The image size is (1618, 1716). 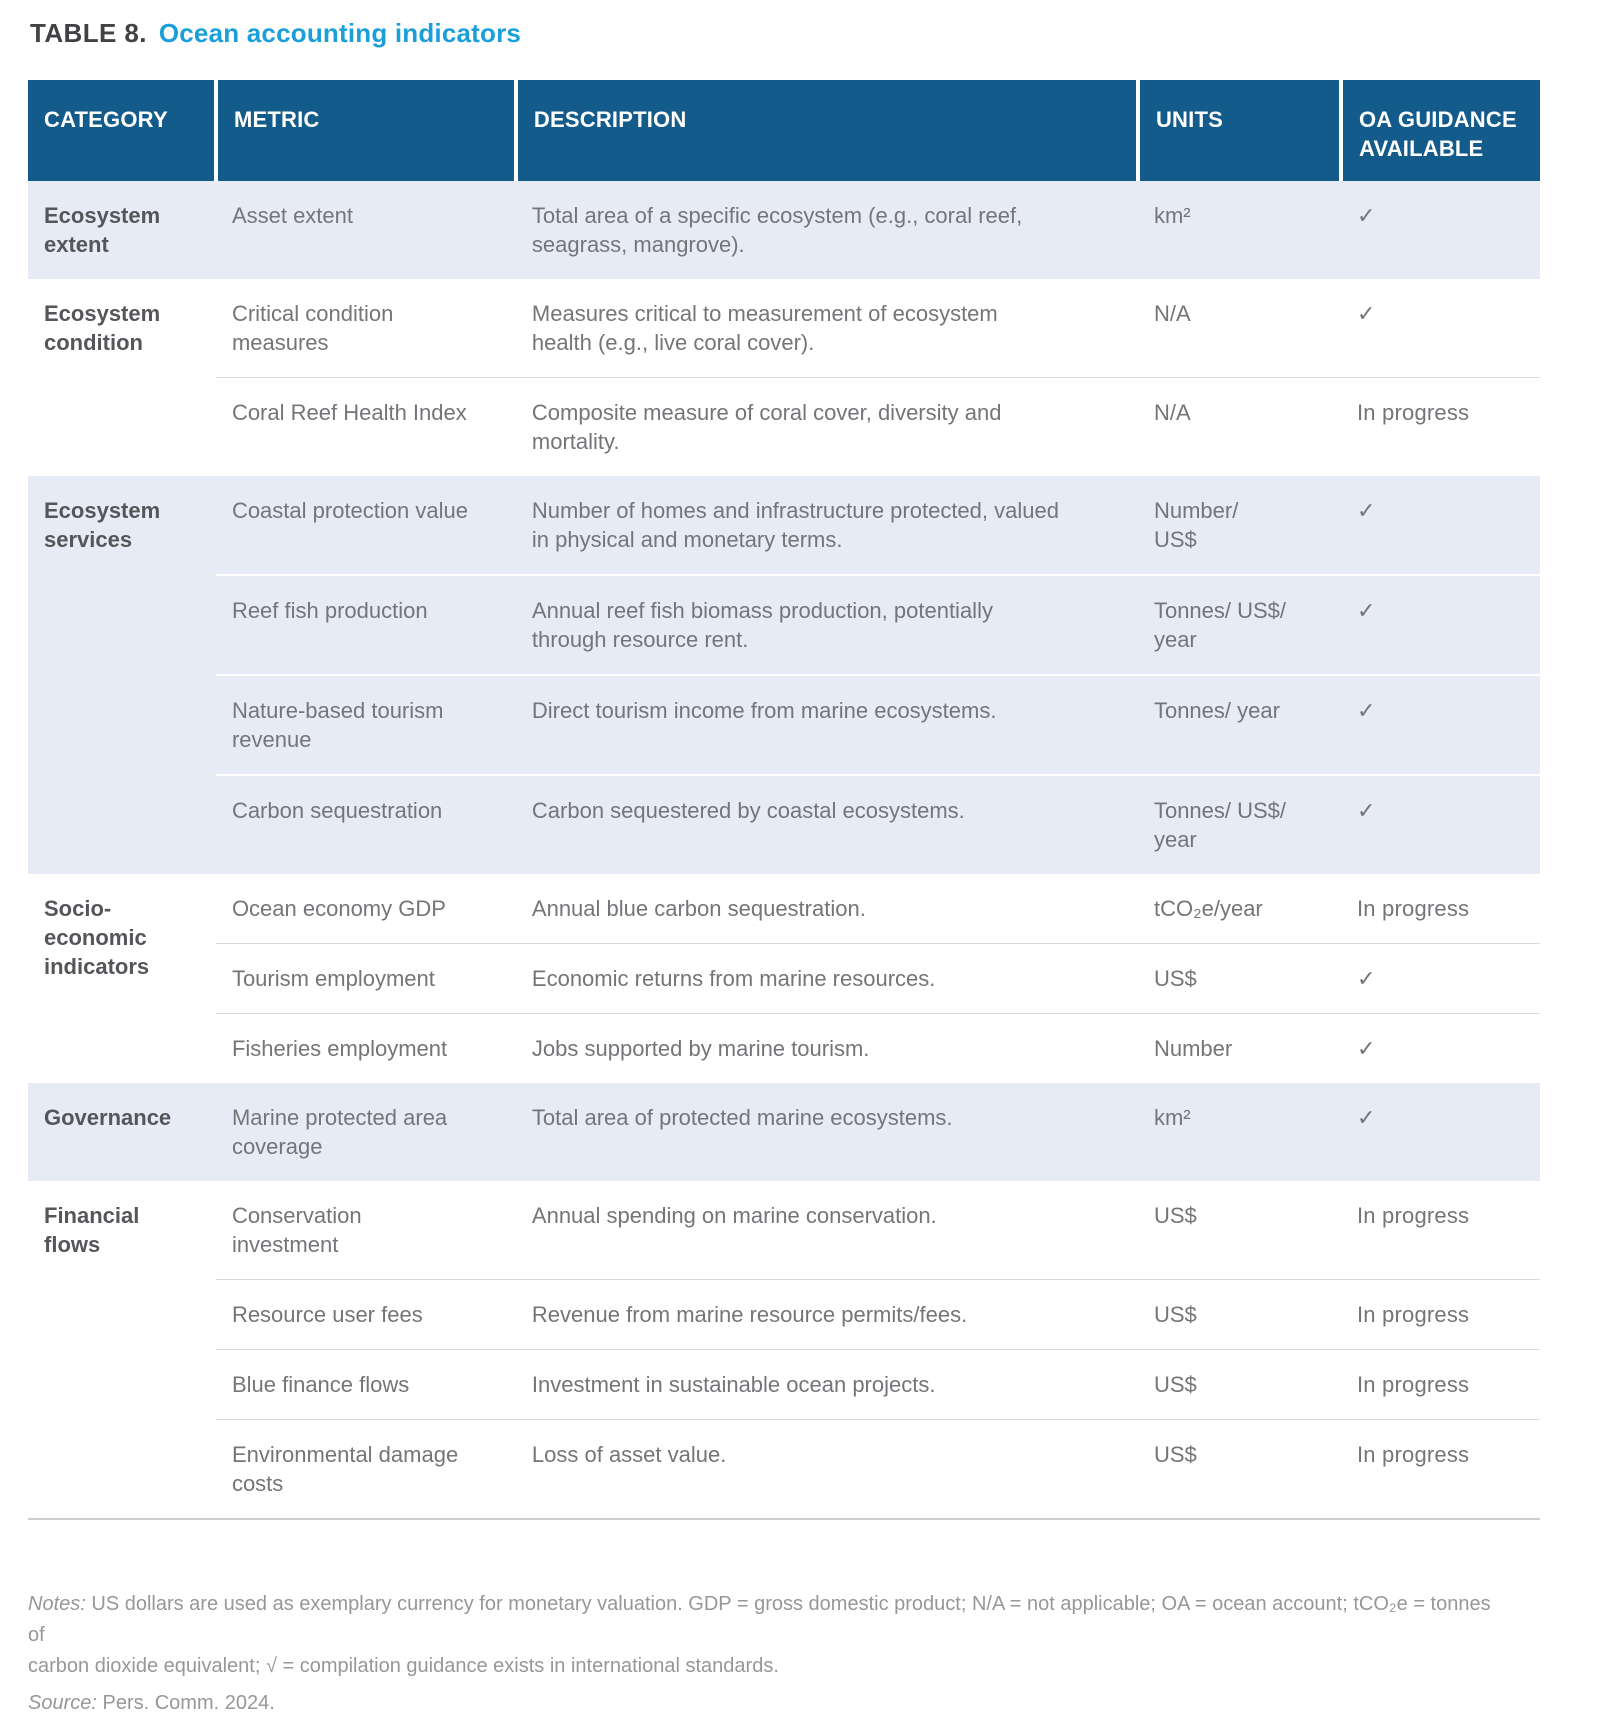 What do you see at coordinates (823, 1703) in the screenshot?
I see `table-source: Source: Pers. Comm. 2024.` at bounding box center [823, 1703].